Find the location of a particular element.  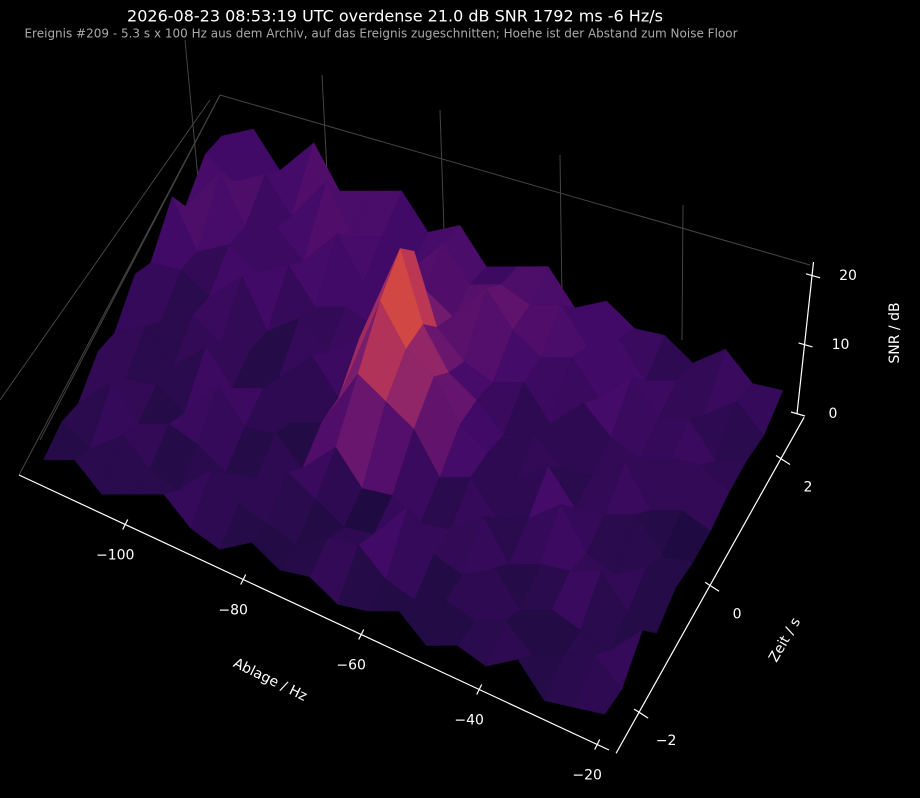

z-axis-line is located at coordinates (805, 338).